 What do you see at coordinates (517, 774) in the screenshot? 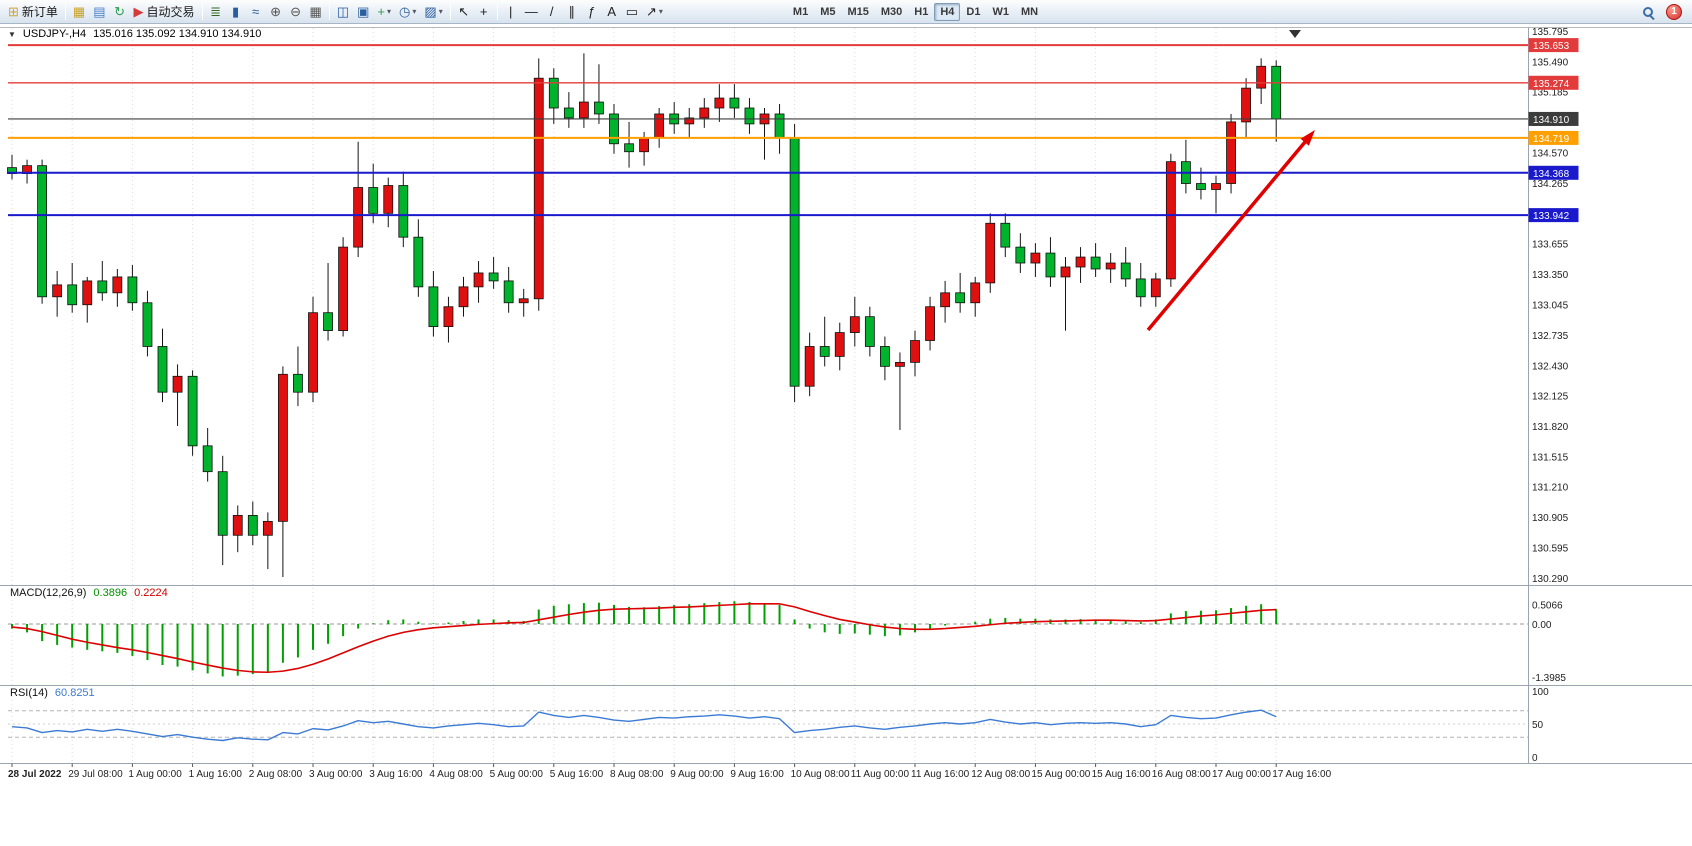
I see `time-scale-label: 5 Aug 00:00` at bounding box center [517, 774].